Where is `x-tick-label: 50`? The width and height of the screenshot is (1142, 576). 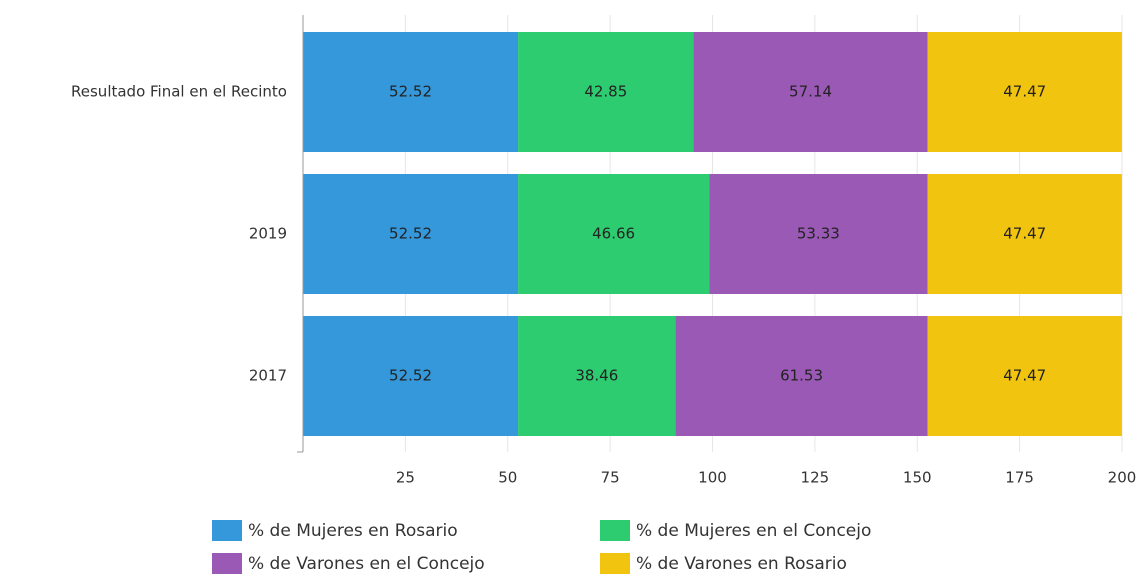 x-tick-label: 50 is located at coordinates (507, 478).